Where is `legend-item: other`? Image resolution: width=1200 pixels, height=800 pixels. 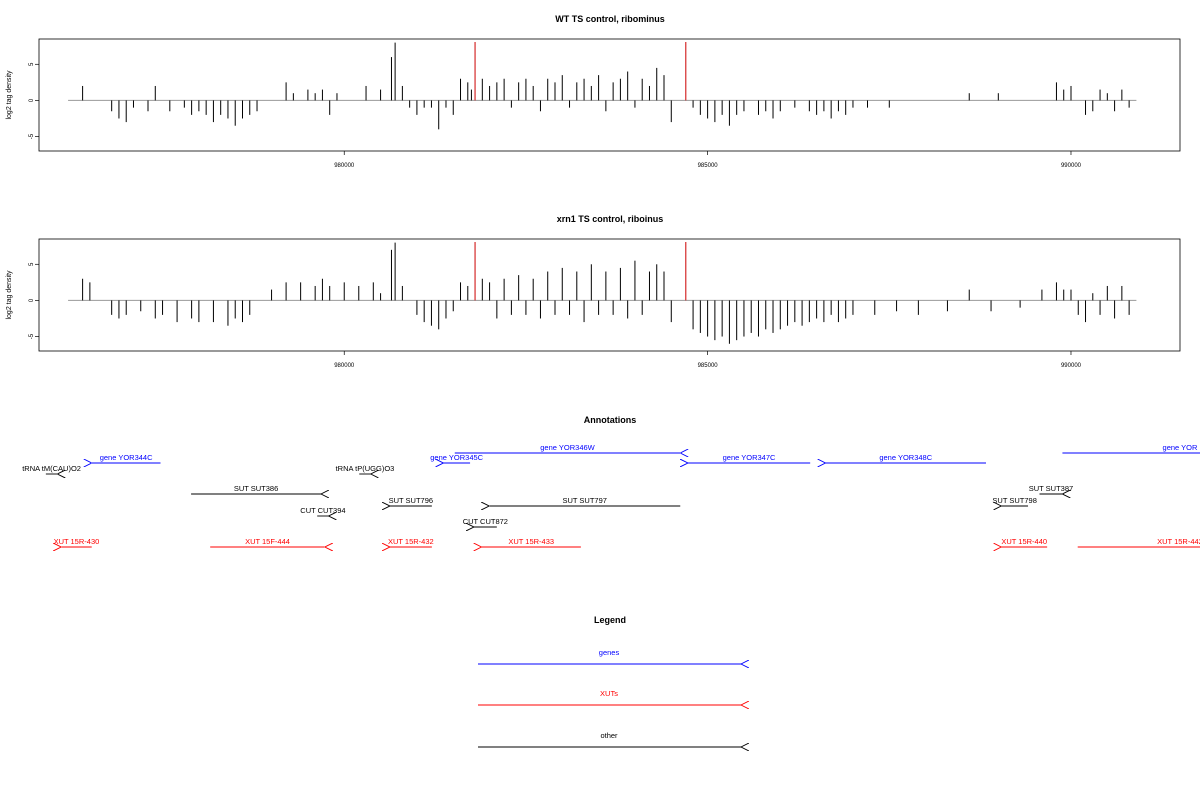
legend-item: other is located at coordinates (609, 739).